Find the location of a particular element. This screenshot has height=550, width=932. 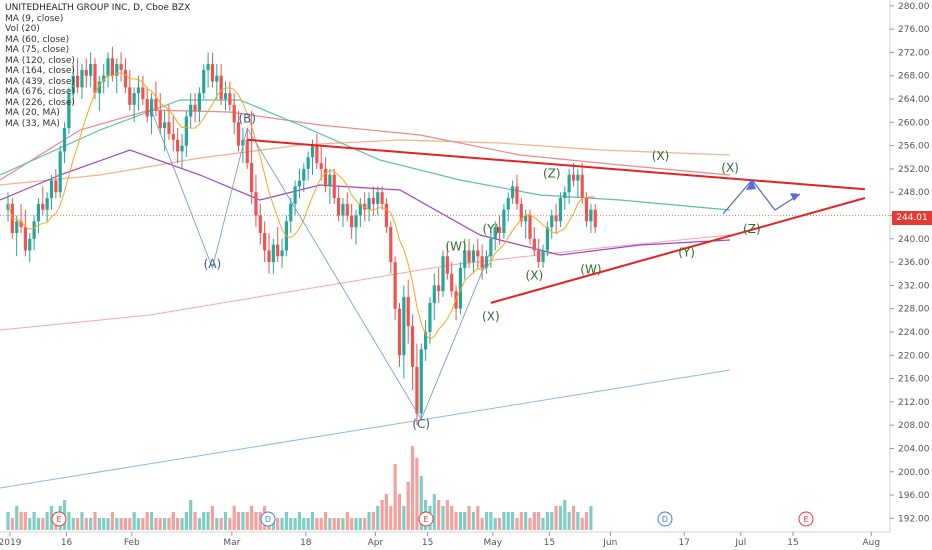

y-tick-label: 264.00 is located at coordinates (914, 100).